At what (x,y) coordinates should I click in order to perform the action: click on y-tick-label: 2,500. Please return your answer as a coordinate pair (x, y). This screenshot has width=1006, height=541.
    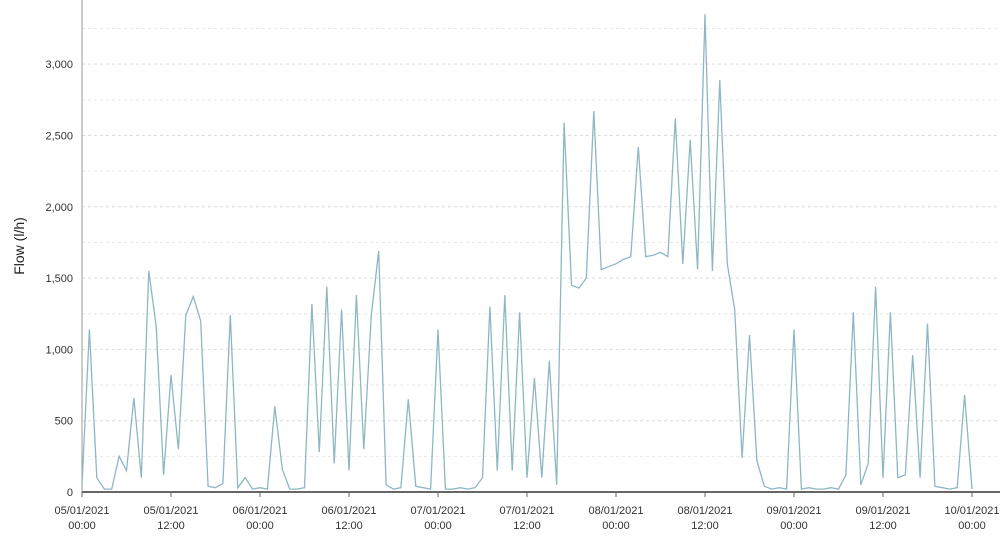
    Looking at the image, I should click on (59, 136).